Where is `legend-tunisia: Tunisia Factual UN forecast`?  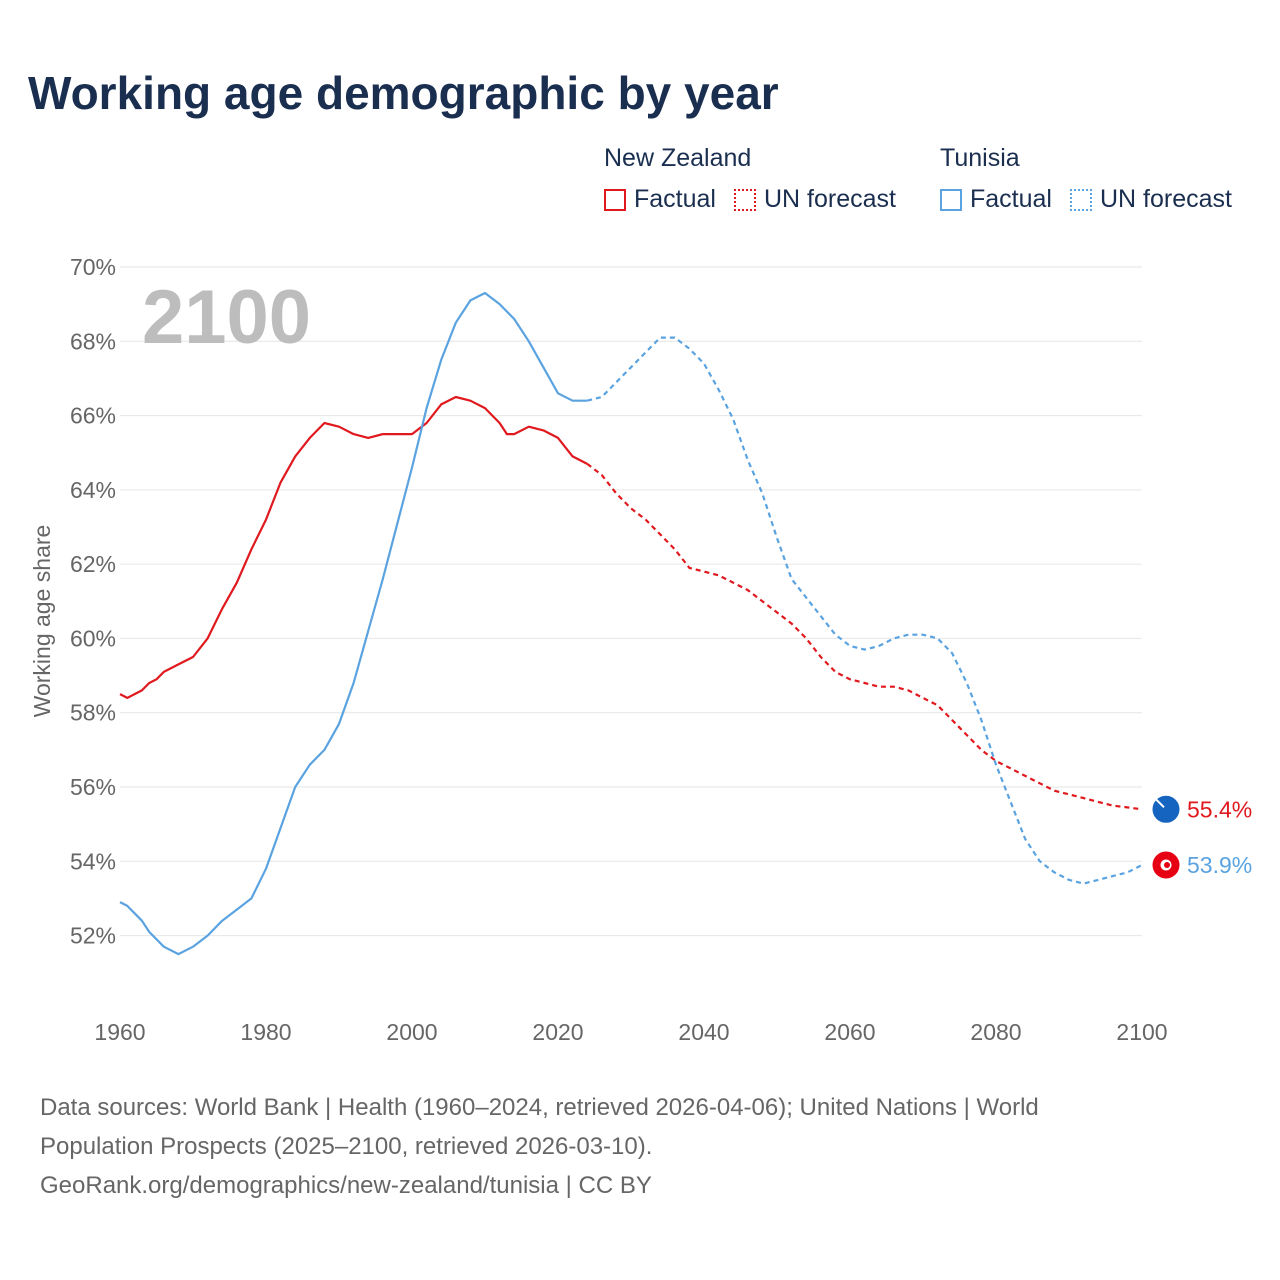
legend-tunisia: Tunisia Factual UN forecast is located at coordinates (1086, 179).